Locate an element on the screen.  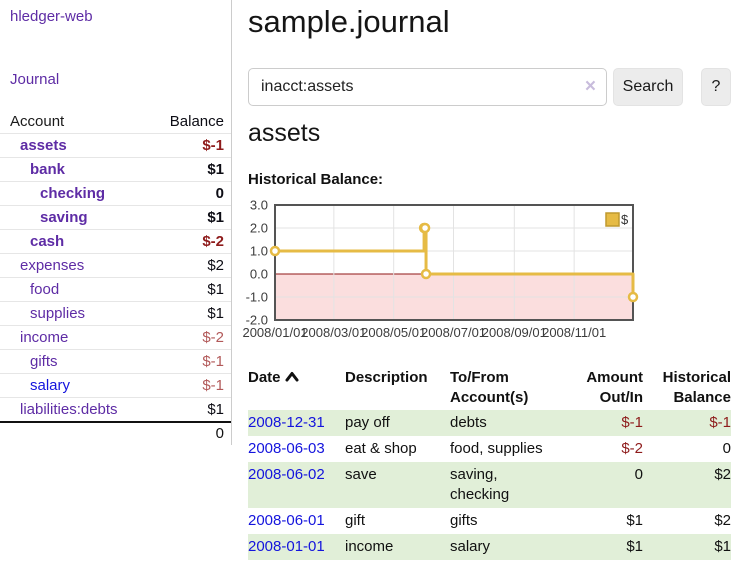
account-link-assets: assets is located at coordinates (43, 145).